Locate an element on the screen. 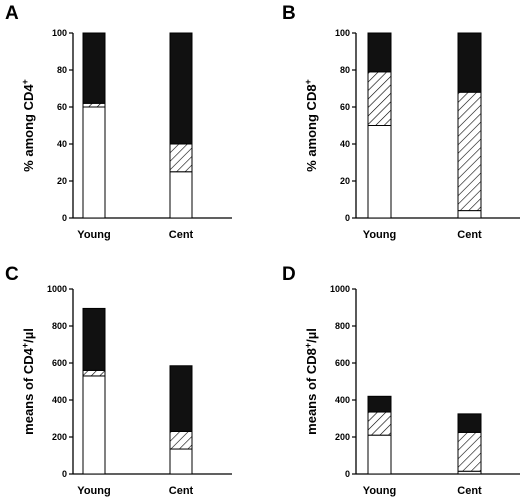  panel-letter: A is located at coordinates (12, 13).